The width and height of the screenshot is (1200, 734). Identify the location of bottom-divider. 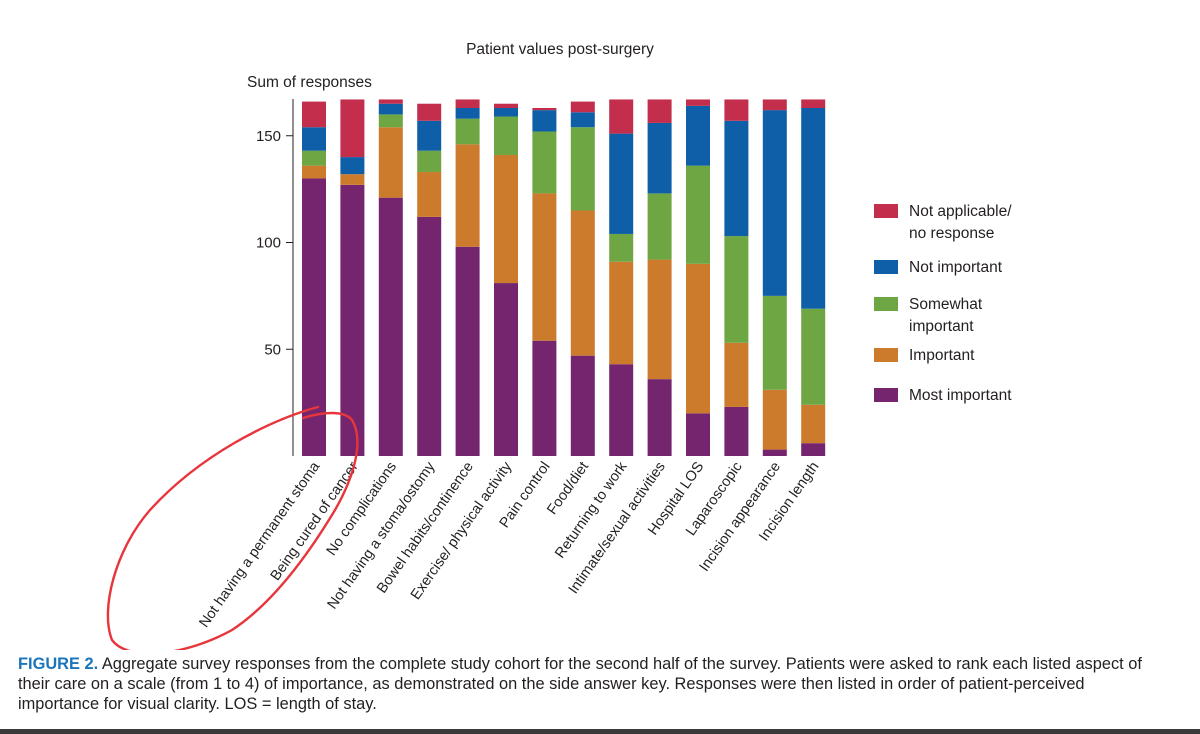
(600, 731).